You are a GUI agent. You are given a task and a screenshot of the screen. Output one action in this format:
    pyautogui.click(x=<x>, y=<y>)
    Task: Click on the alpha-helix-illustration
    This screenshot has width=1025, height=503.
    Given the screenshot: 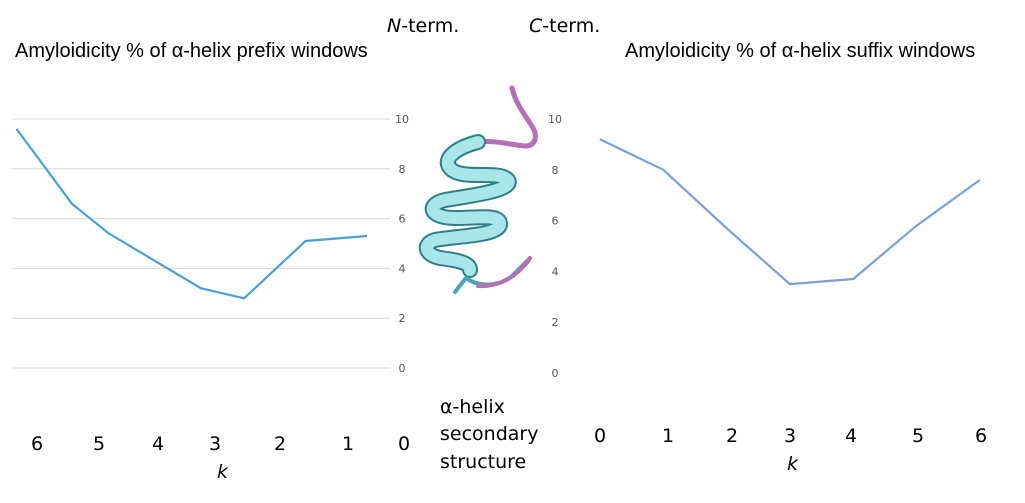 What is the action you would take?
    pyautogui.click(x=478, y=189)
    